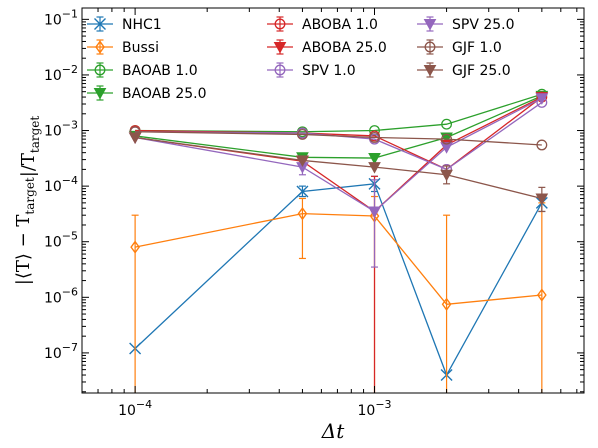 The image size is (598, 448). Describe the element at coordinates (61, 295) in the screenshot. I see `y-tick-label: 10⁻⁶` at that location.